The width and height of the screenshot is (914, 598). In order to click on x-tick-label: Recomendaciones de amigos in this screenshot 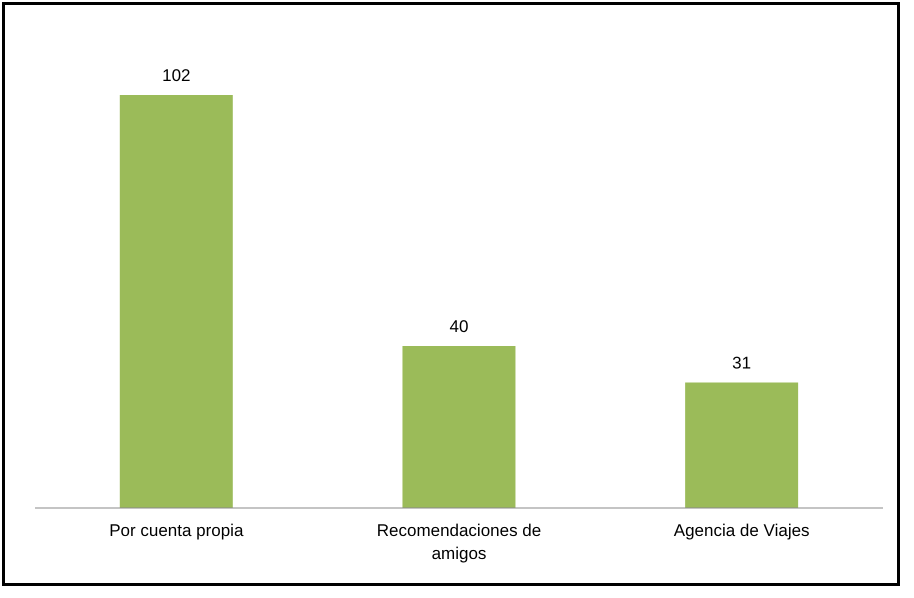, I will do `click(459, 542)`.